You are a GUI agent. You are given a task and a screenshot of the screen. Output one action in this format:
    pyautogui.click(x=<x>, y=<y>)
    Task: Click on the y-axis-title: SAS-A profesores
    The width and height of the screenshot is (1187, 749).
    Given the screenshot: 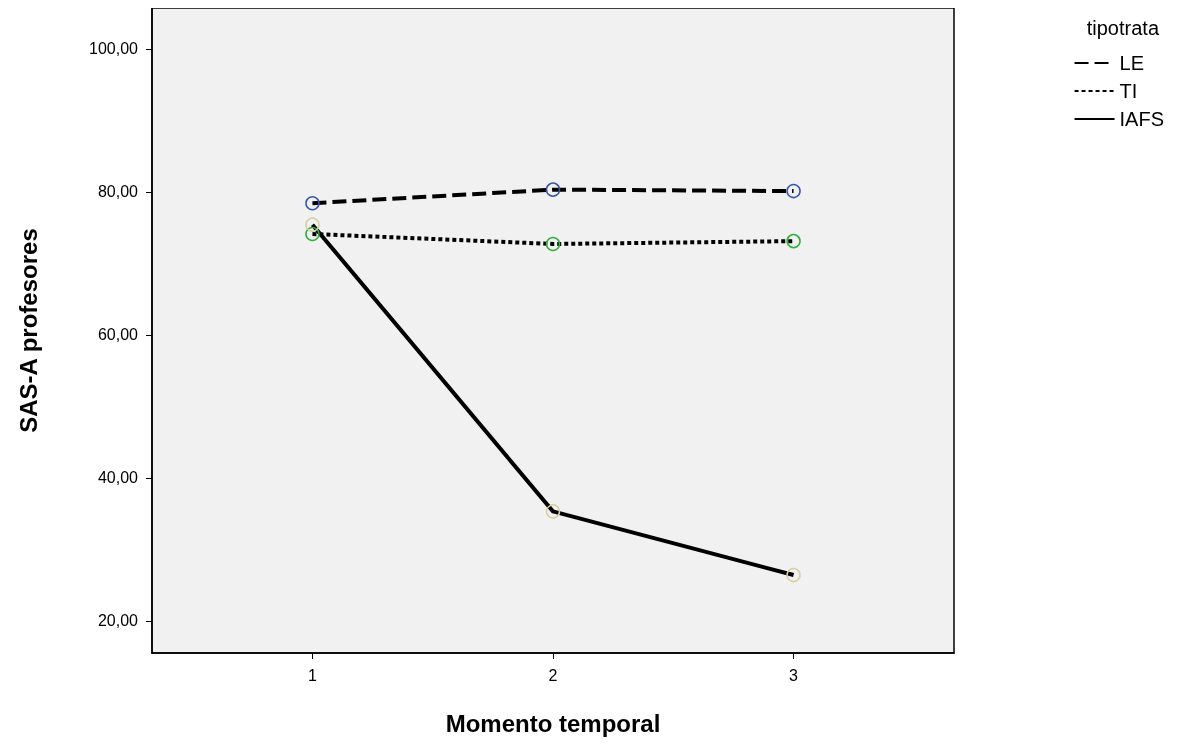 What is the action you would take?
    pyautogui.click(x=28, y=330)
    